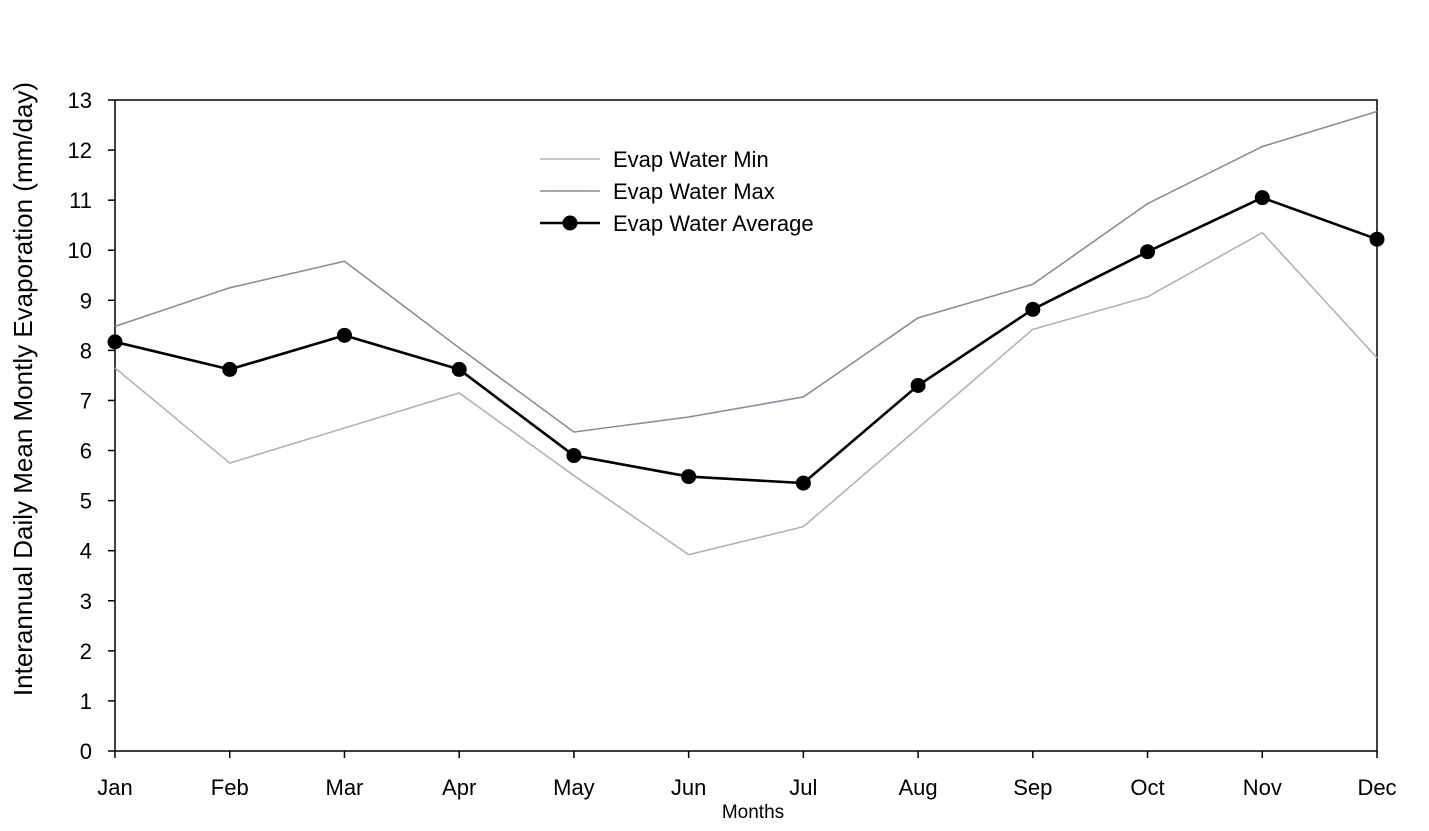  What do you see at coordinates (753, 812) in the screenshot?
I see `x-axis-title: Months` at bounding box center [753, 812].